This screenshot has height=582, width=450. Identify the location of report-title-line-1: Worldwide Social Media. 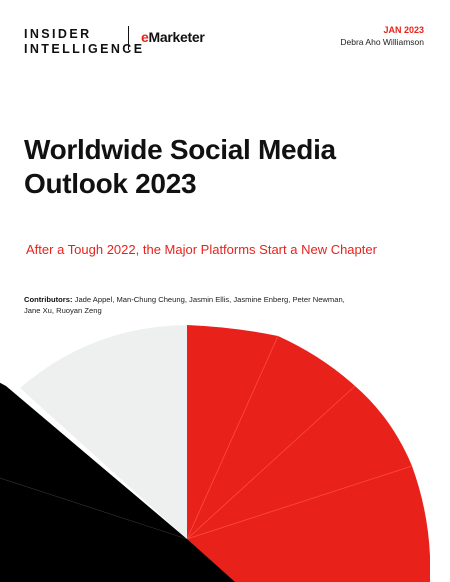
(180, 149).